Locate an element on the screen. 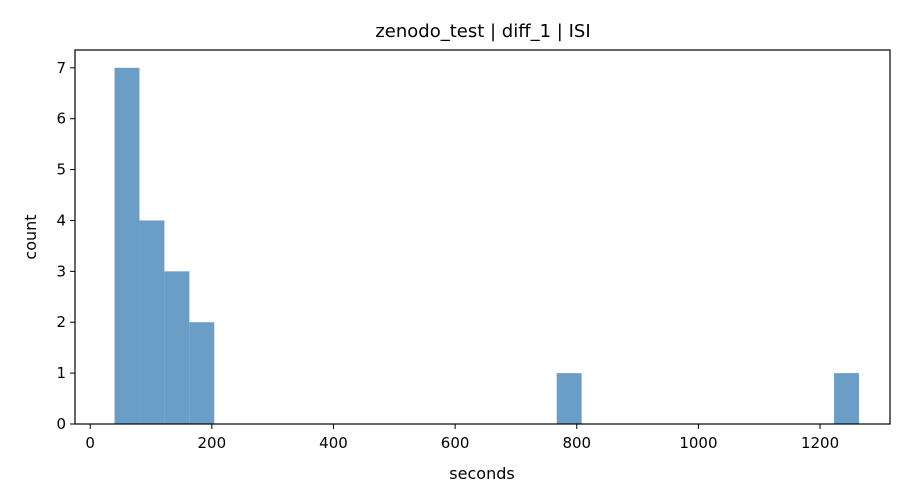 The image size is (910, 504). x-tick-label-4: 800 is located at coordinates (576, 443).